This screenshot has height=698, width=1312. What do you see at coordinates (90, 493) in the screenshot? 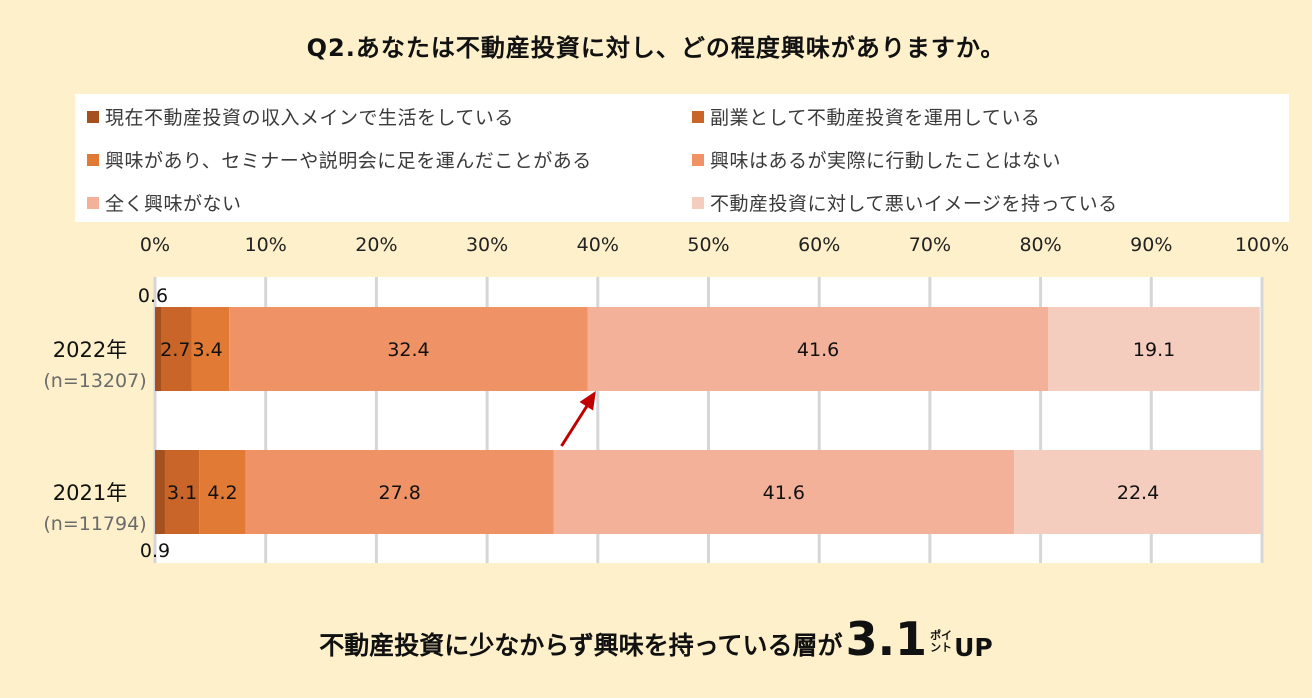
I see `category-year: 2021年` at bounding box center [90, 493].